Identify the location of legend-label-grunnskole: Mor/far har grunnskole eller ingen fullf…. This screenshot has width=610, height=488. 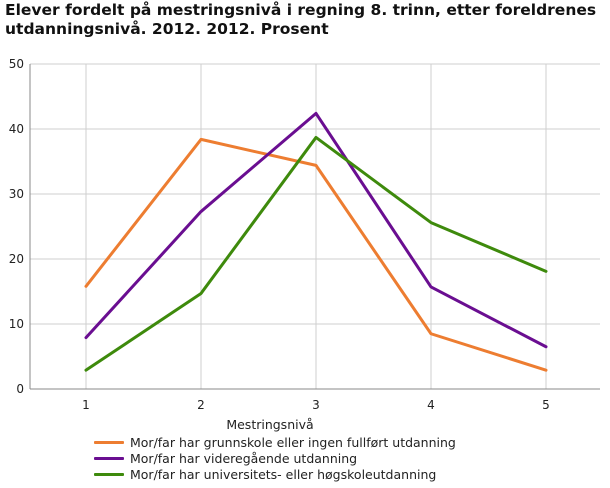
(293, 442).